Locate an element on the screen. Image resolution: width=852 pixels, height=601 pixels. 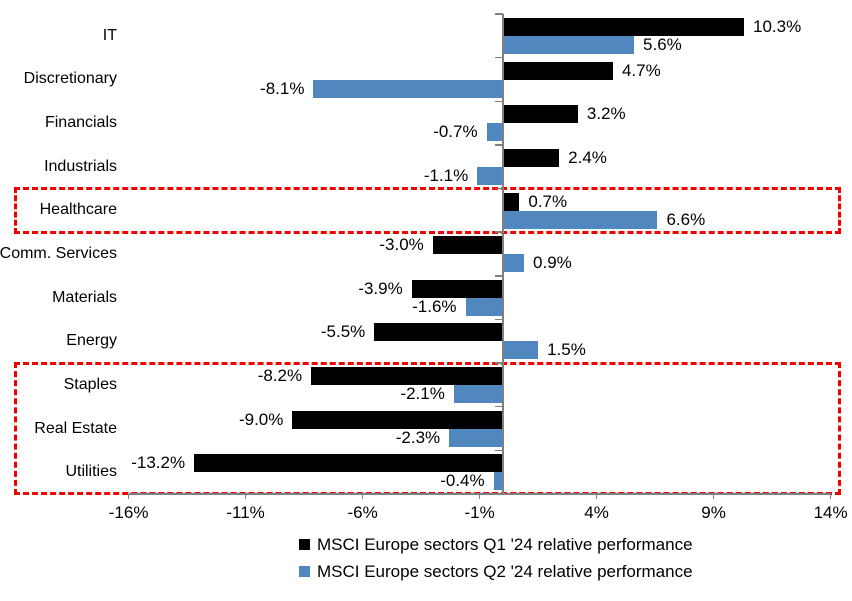
bar-q1-financials is located at coordinates (540, 114).